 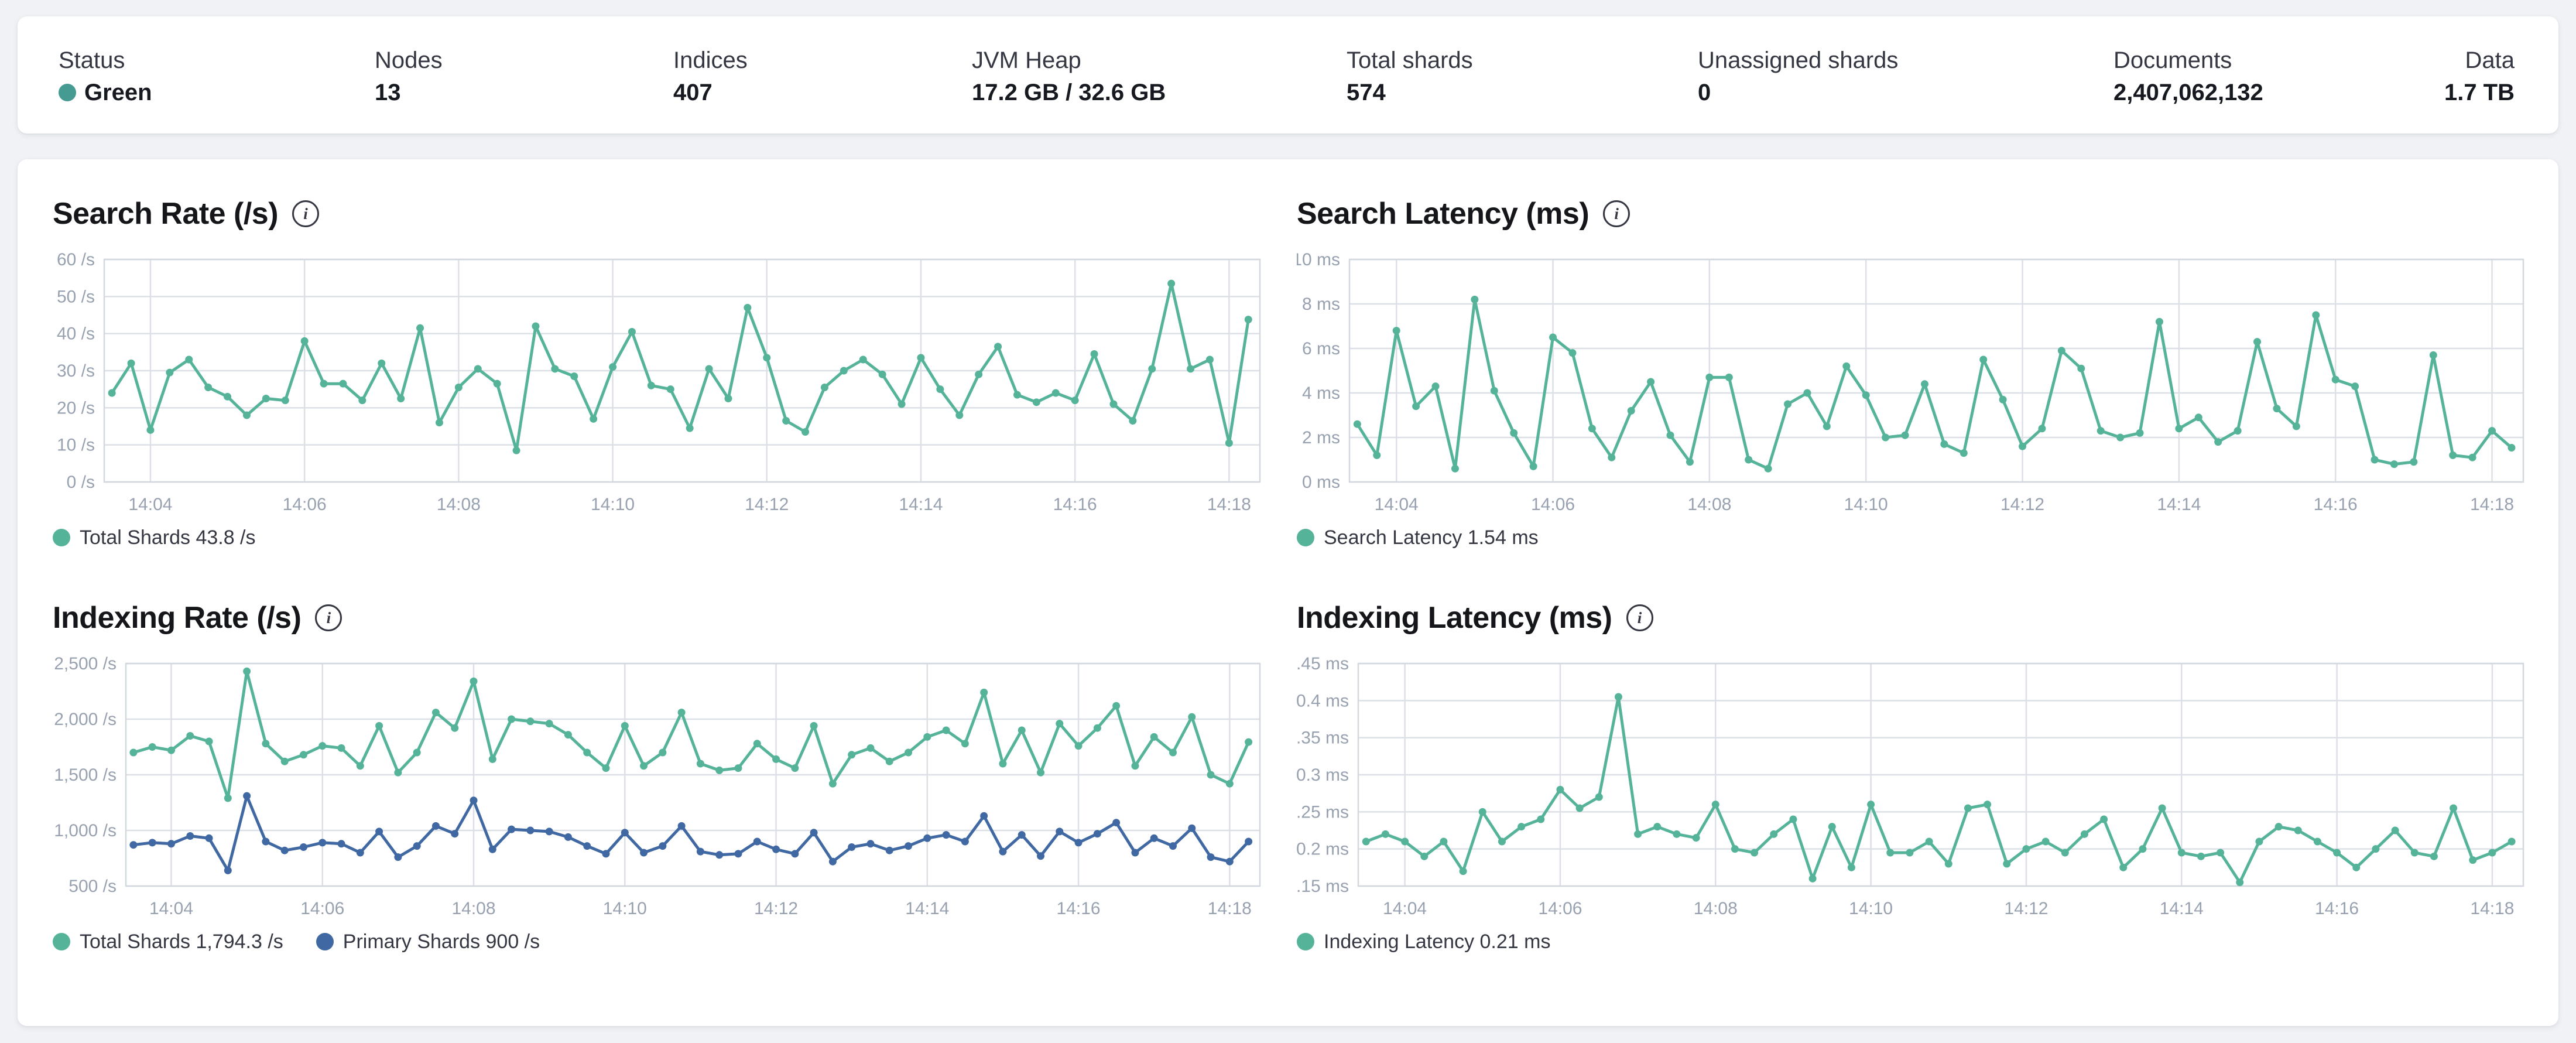 I want to click on legend-label: Total Shards 43.8 /s, so click(x=168, y=537).